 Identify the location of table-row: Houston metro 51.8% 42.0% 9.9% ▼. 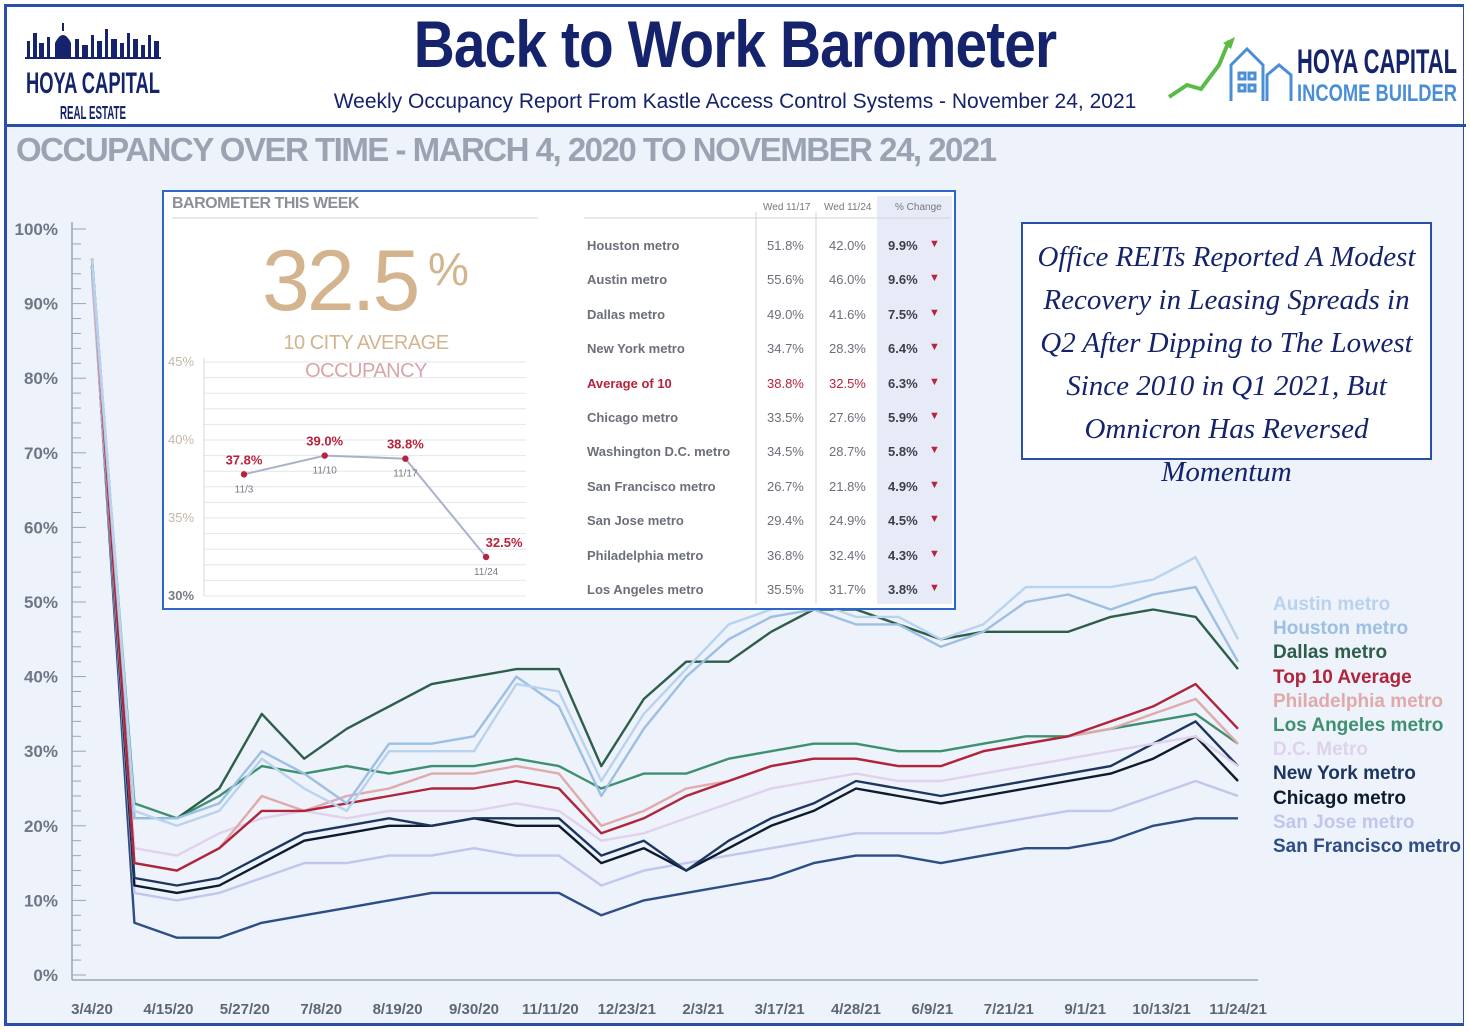
(561, 253).